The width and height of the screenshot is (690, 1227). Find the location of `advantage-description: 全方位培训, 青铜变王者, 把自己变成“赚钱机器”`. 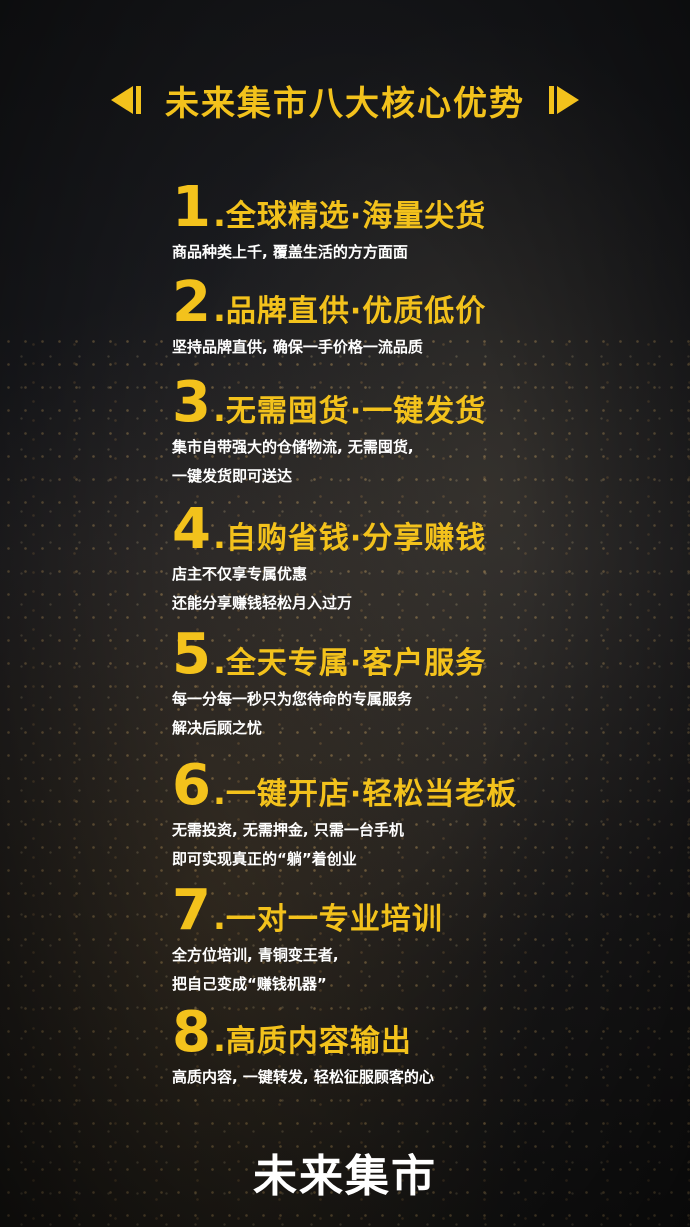

advantage-description: 全方位培训, 青铜变王者, 把自己变成“赚钱机器” is located at coordinates (422, 970).